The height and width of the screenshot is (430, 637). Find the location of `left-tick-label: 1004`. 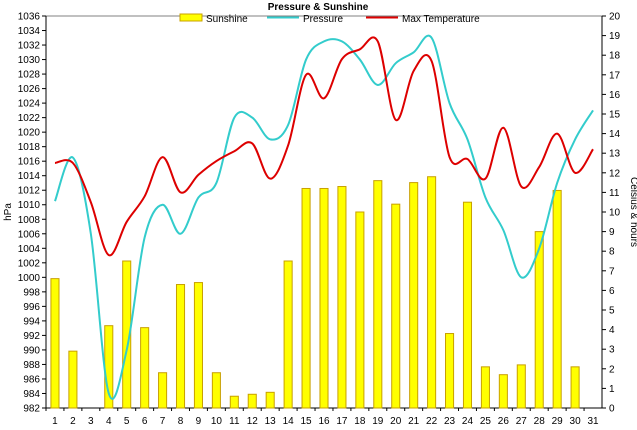

left-tick-label: 1004 is located at coordinates (29, 249).